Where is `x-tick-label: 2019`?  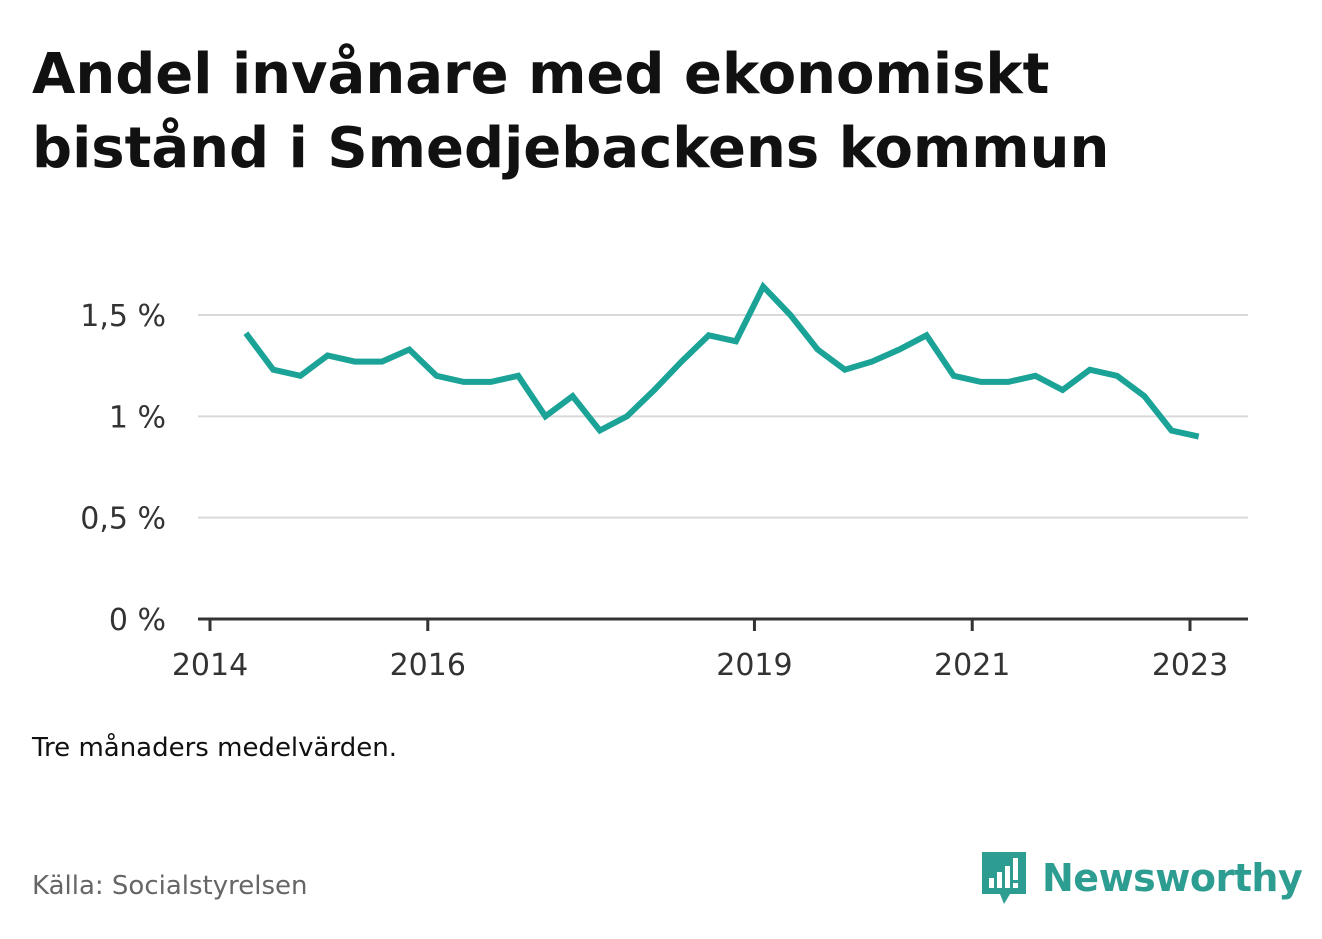 x-tick-label: 2019 is located at coordinates (754, 665).